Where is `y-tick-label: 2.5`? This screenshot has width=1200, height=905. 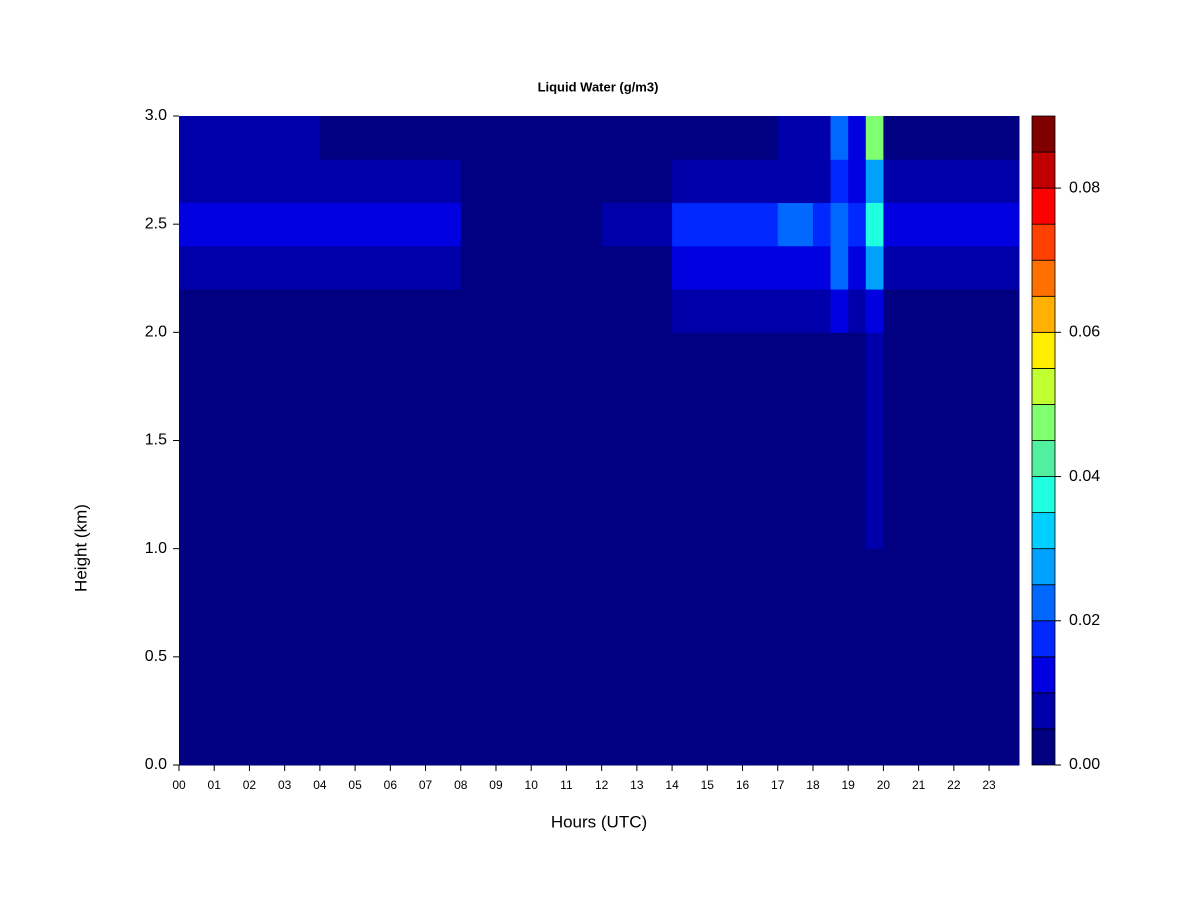
y-tick-label: 2.5 is located at coordinates (156, 223).